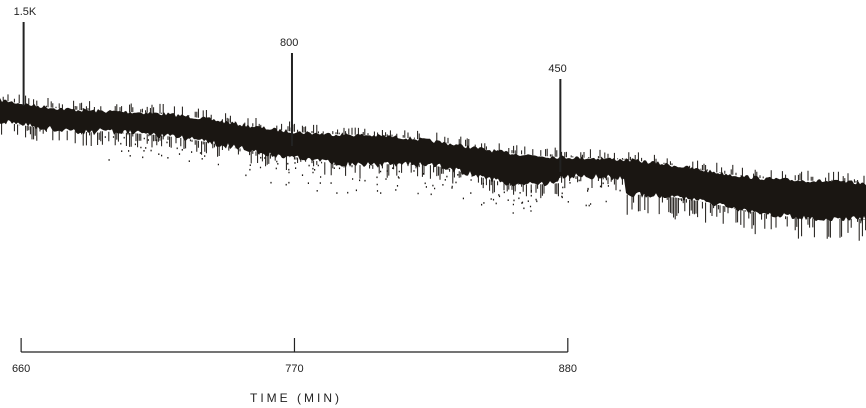 Image resolution: width=866 pixels, height=408 pixels. I want to click on marker-label-0: 1.5K, so click(25, 12).